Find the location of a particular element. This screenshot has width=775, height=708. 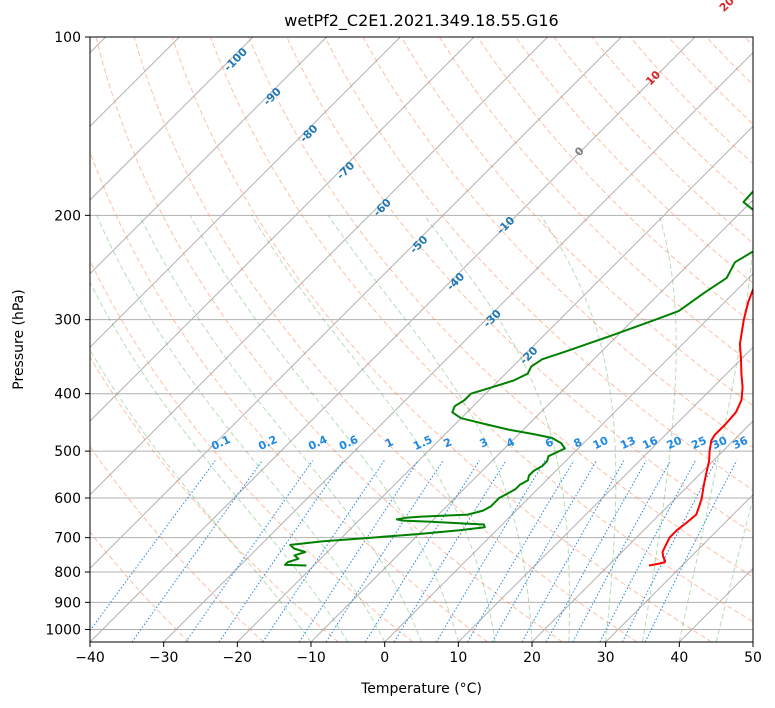

mixing-ratio-label: 30 is located at coordinates (720, 443).